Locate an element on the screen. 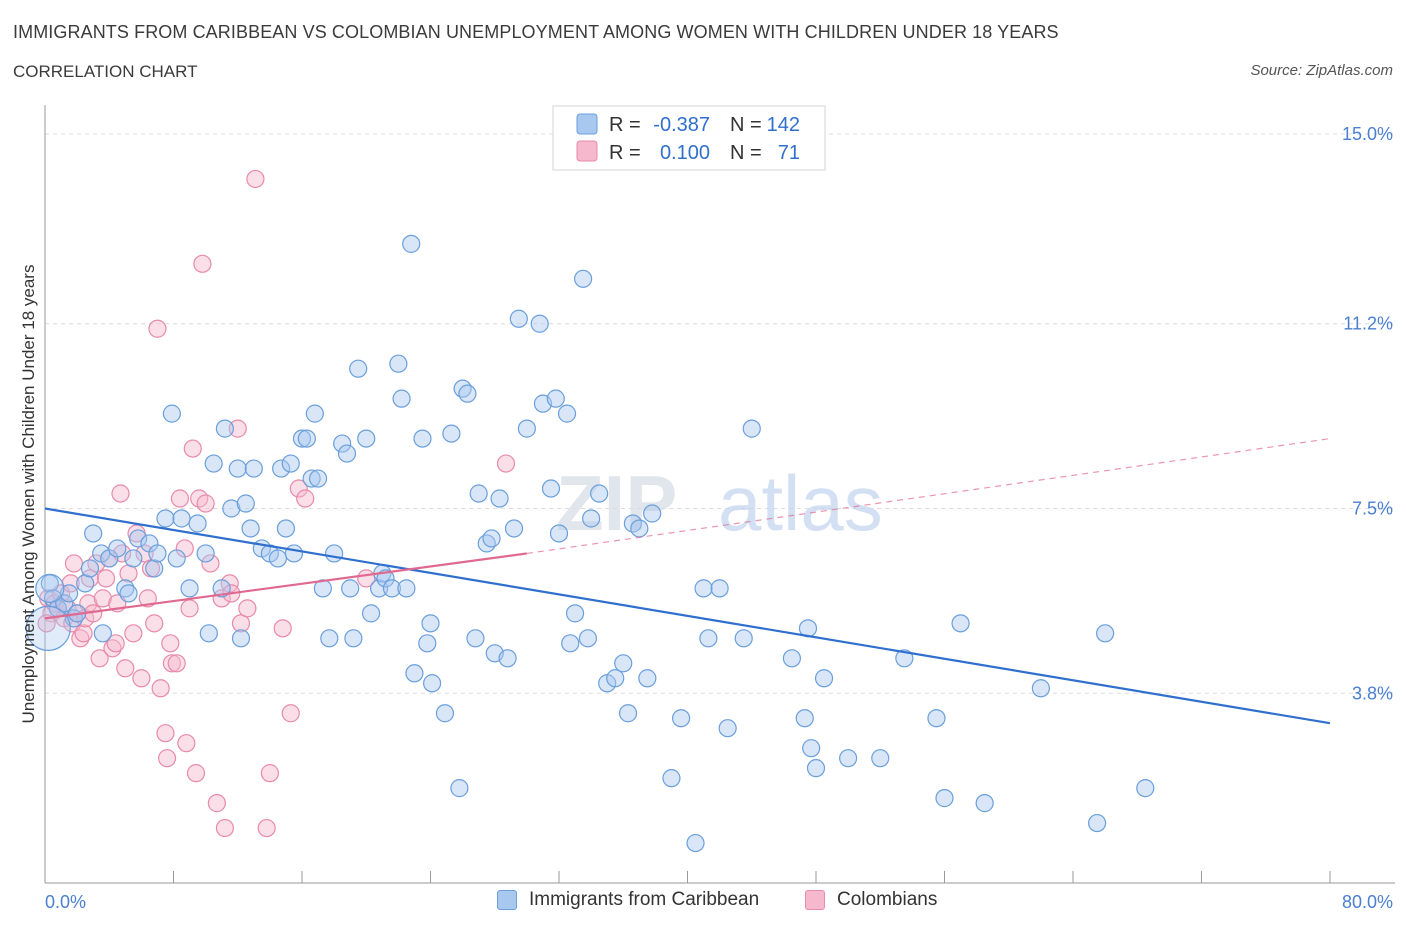 The width and height of the screenshot is (1406, 930). x-tick-label-max: 80.0% is located at coordinates (1367, 902).